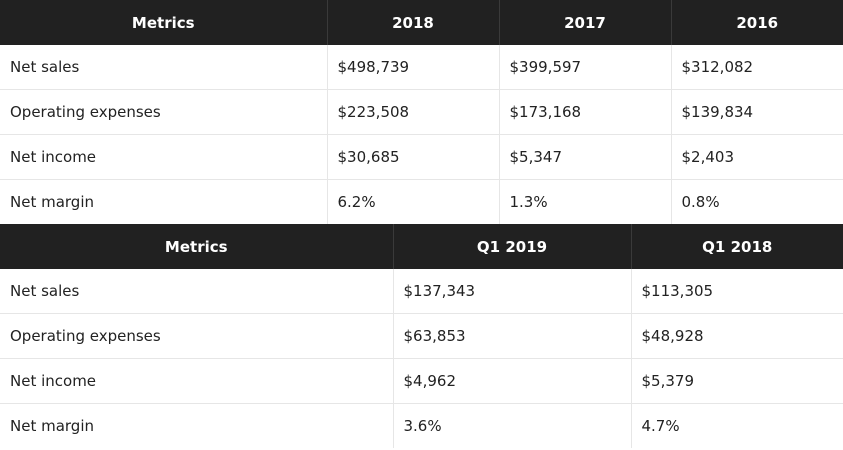 This screenshot has width=843, height=450. I want to click on cell-value: $63,853, so click(512, 336).